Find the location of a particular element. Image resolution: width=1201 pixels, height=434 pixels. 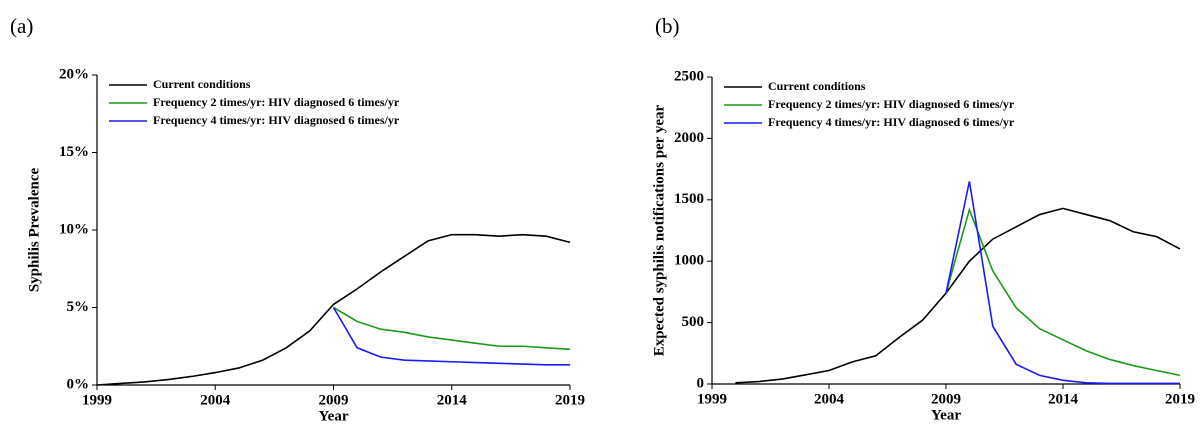

y-tick-label: 5% is located at coordinates (78, 307).